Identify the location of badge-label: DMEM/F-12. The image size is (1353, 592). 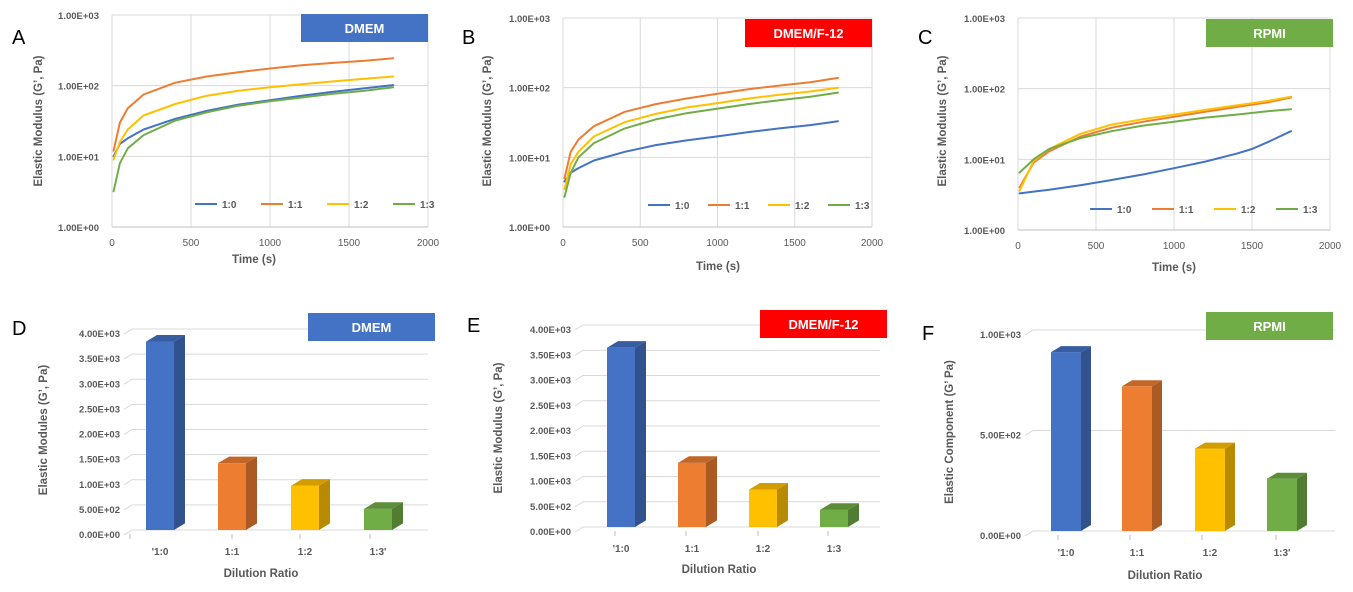
(823, 324).